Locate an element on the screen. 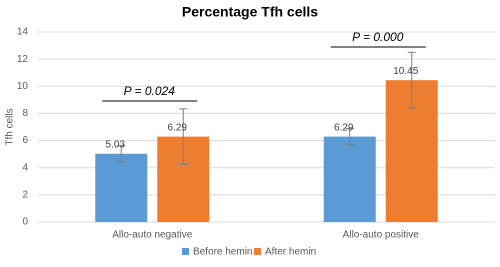 The width and height of the screenshot is (500, 267). x-tick-label: Allo-auto negative is located at coordinates (152, 235).